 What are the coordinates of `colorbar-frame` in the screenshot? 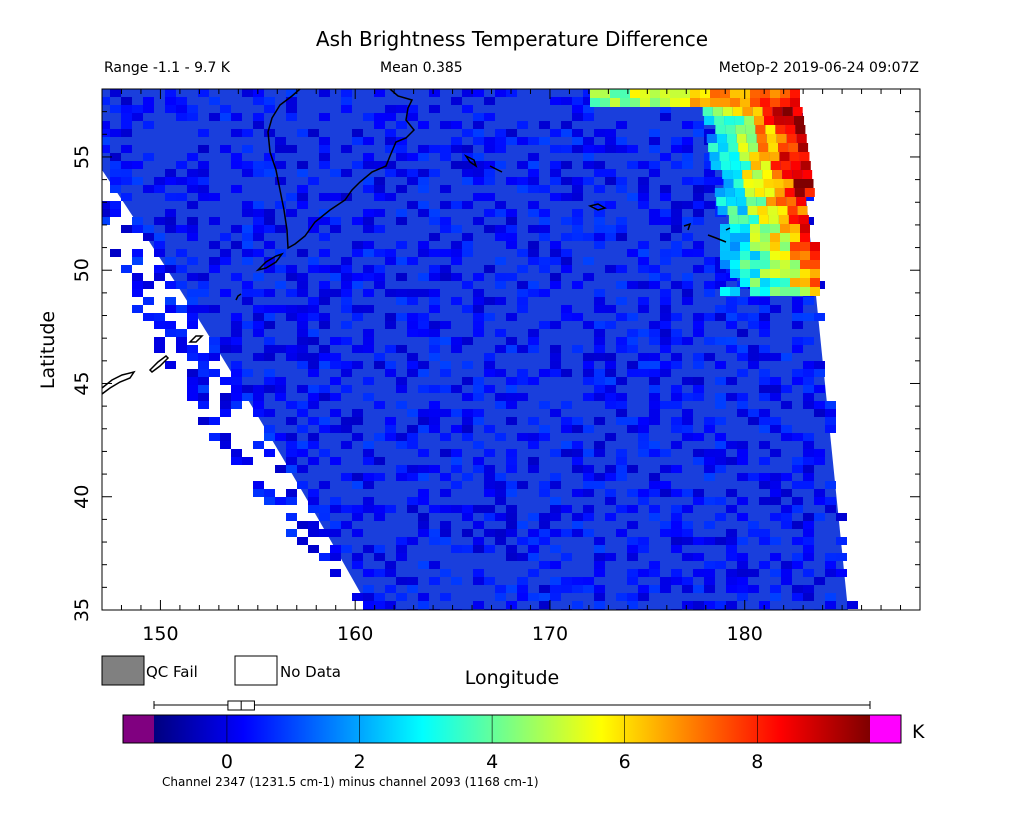 It's located at (512, 729).